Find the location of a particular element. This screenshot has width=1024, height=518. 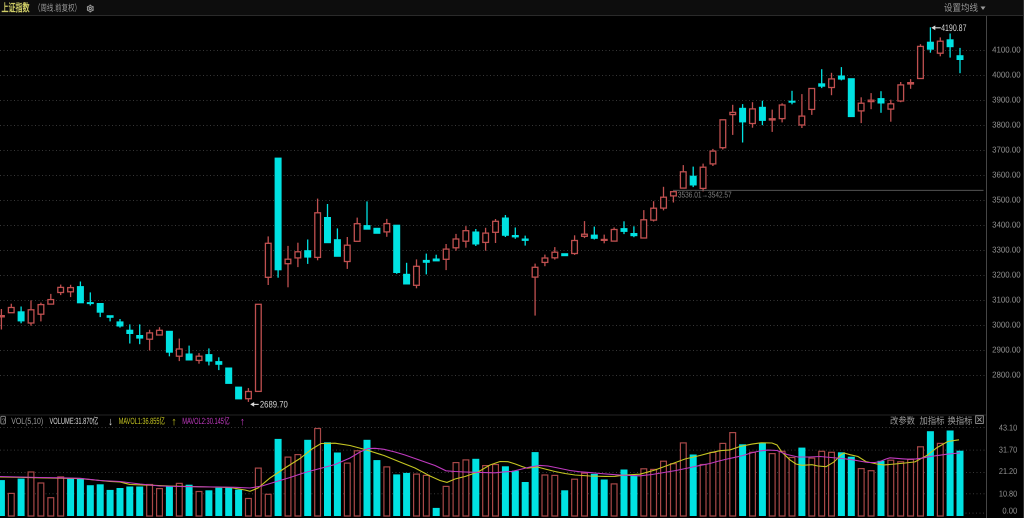

svg-text: 上证指数 is located at coordinates (16, 8).